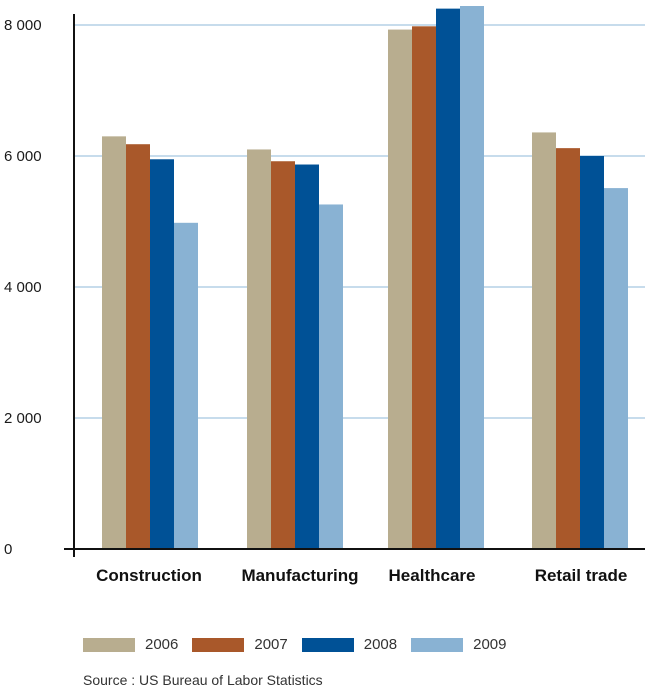  Describe the element at coordinates (283, 355) in the screenshot. I see `bar-manufacturing-2007` at that location.